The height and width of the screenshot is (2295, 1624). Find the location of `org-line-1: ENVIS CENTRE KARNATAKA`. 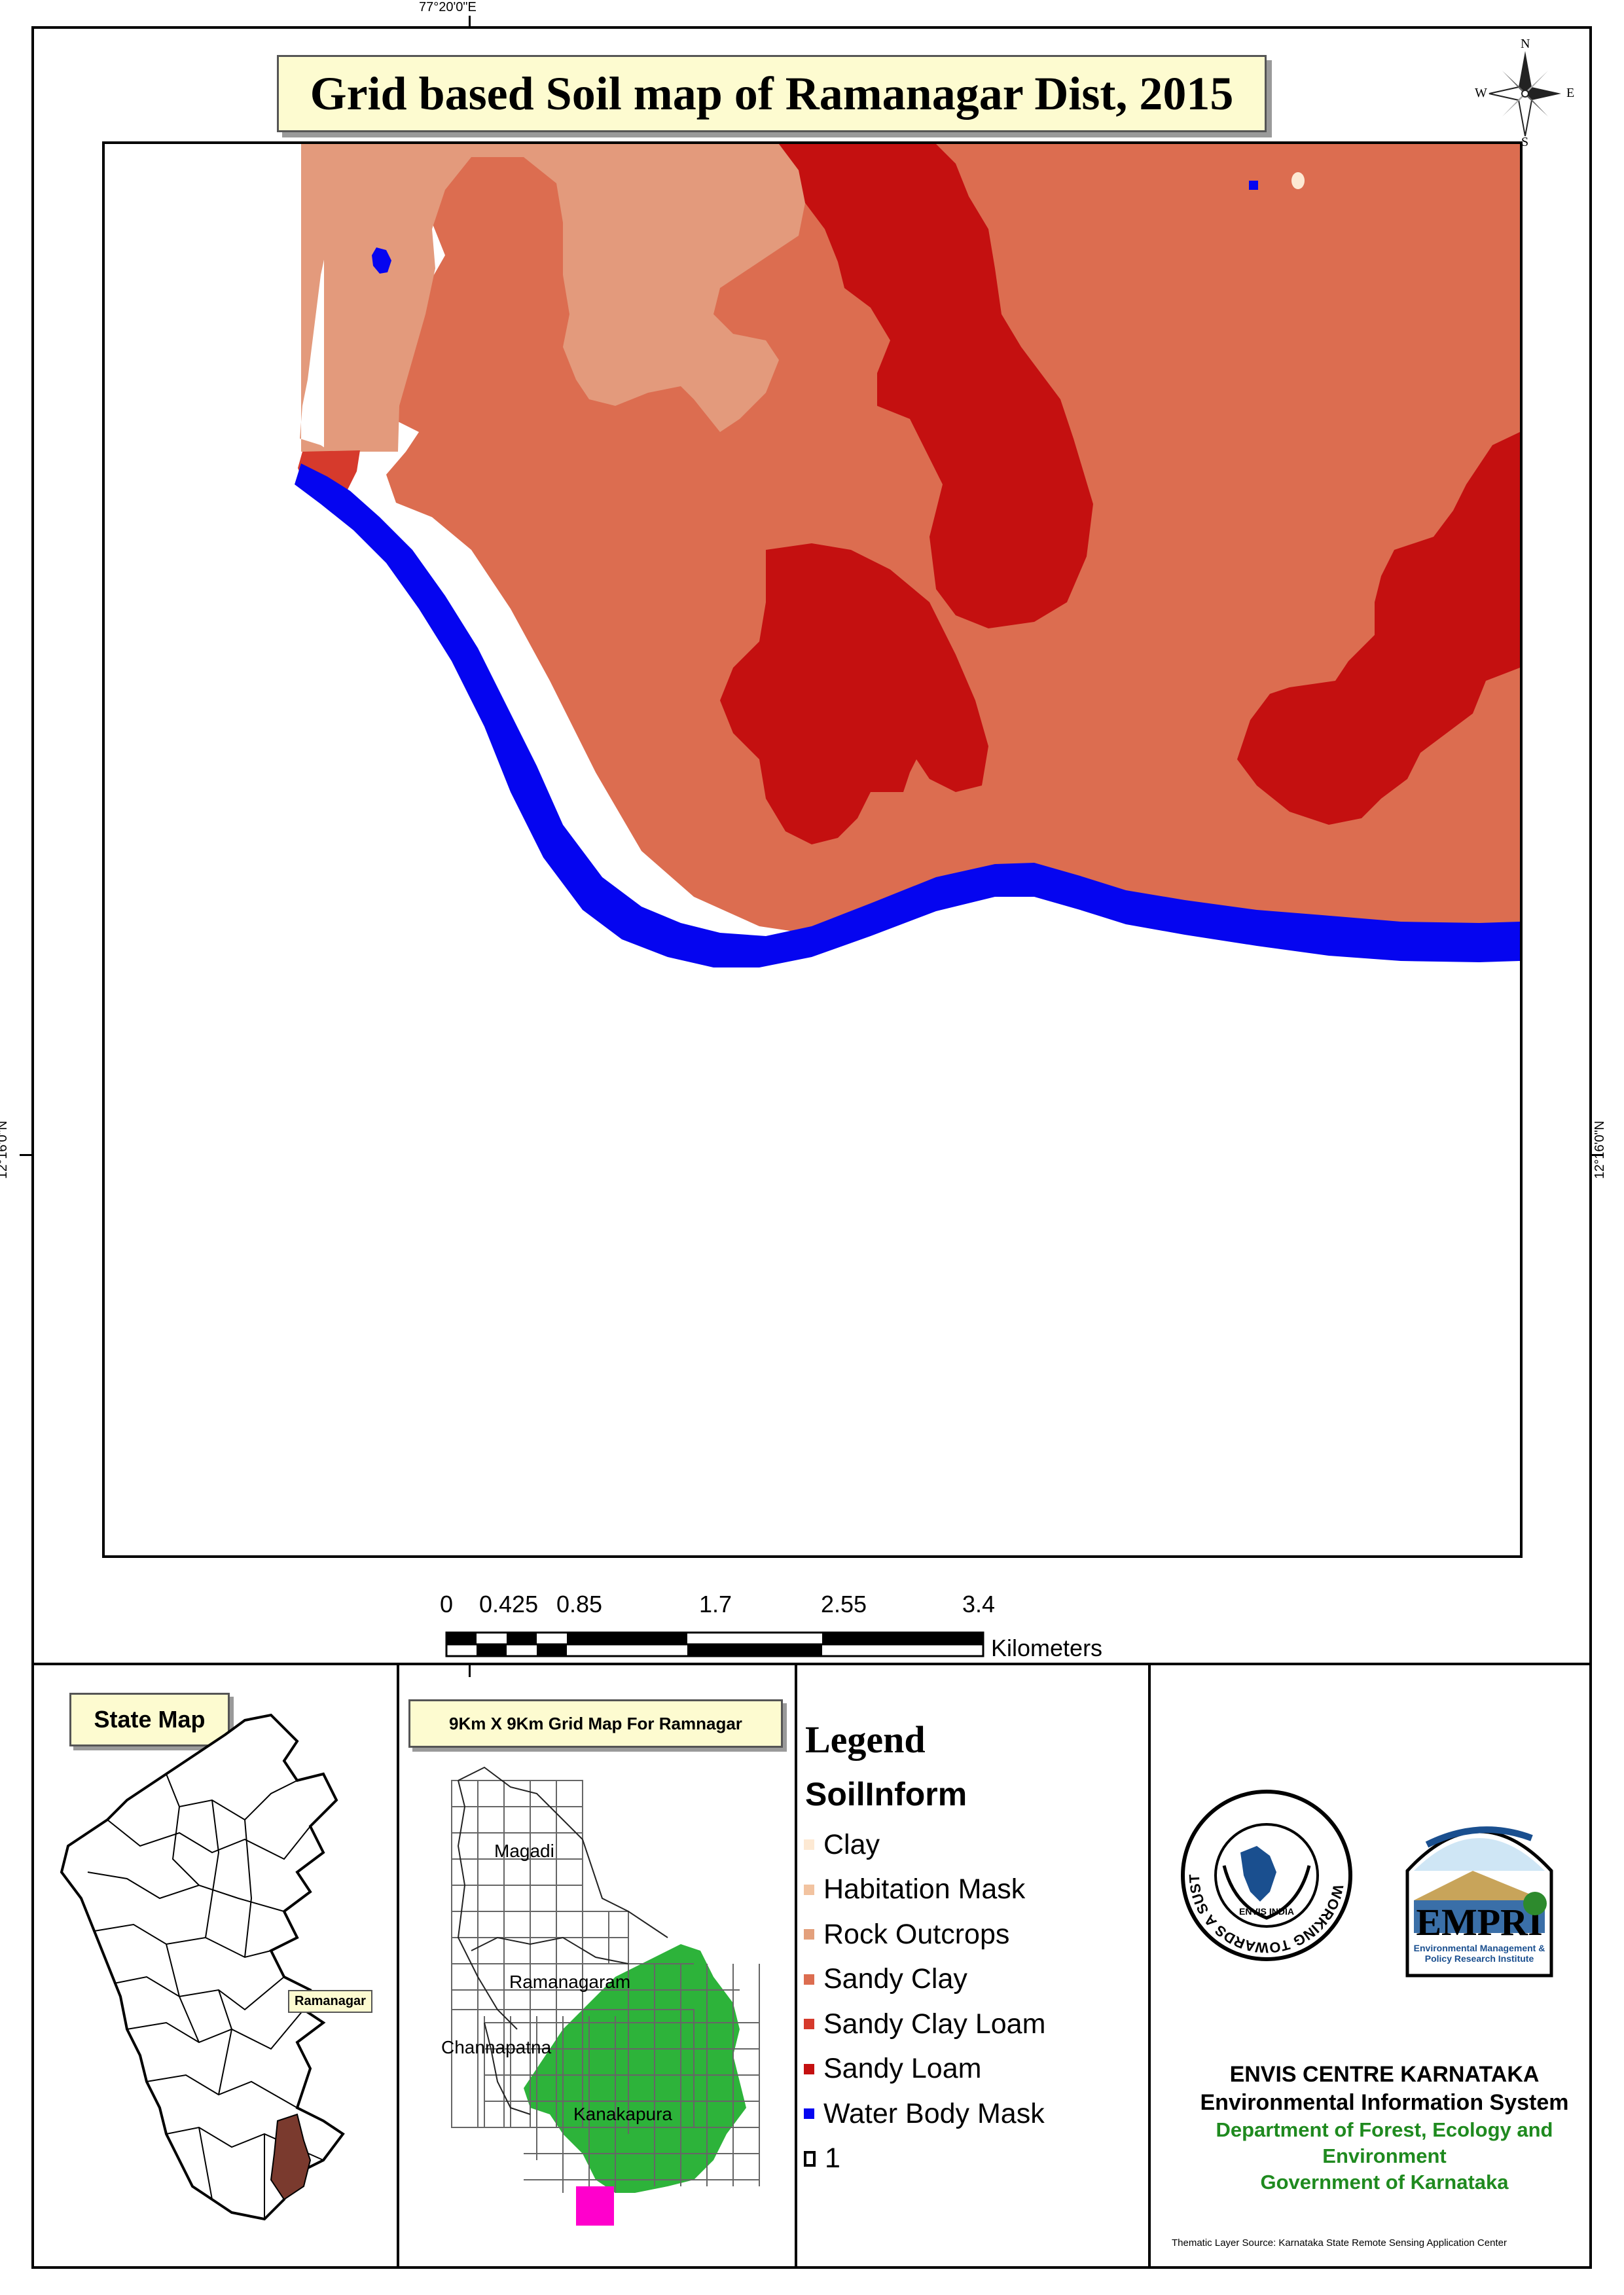

org-line-1: ENVIS CENTRE KARNATAKA is located at coordinates (1384, 2075).